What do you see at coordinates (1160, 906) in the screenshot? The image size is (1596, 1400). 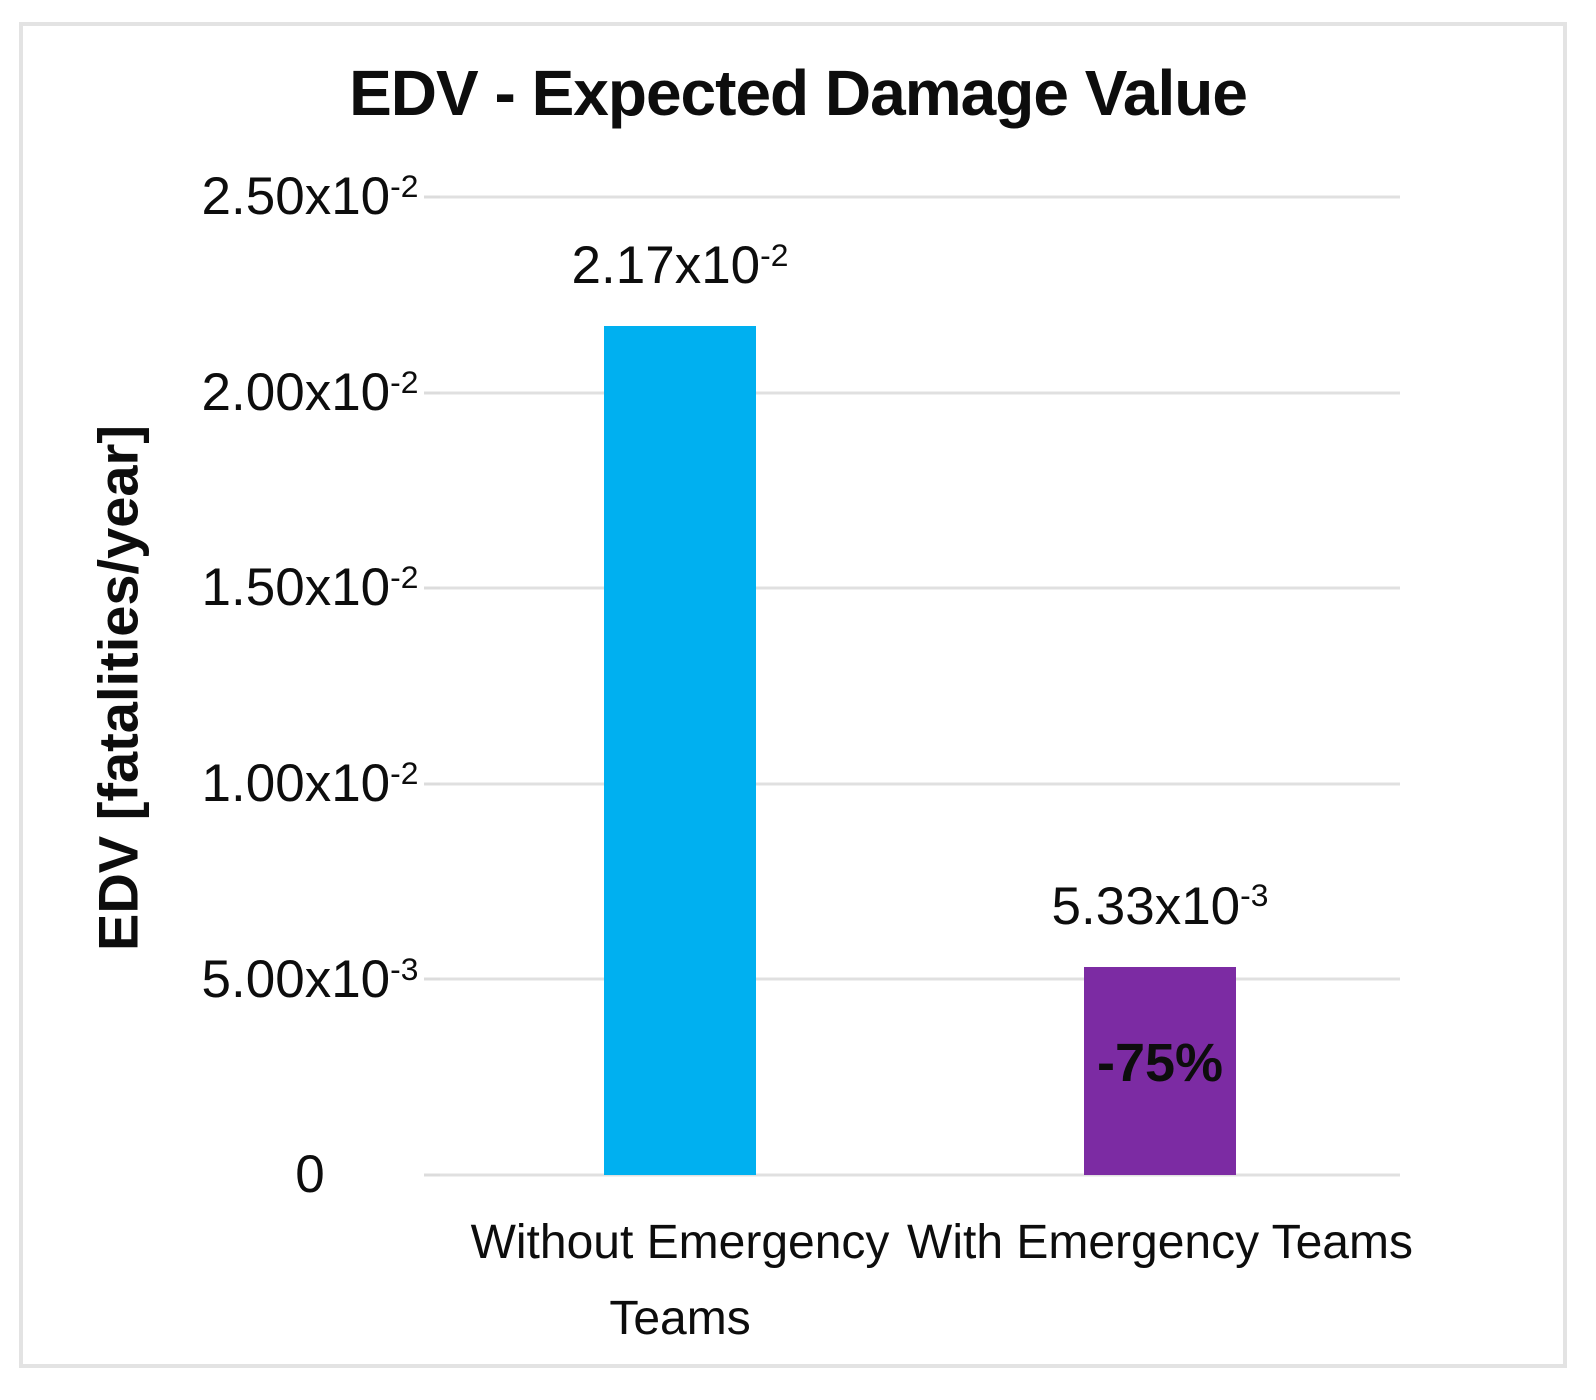 I see `data-label-with-emergency-teams: 5.33x10⁻³` at bounding box center [1160, 906].